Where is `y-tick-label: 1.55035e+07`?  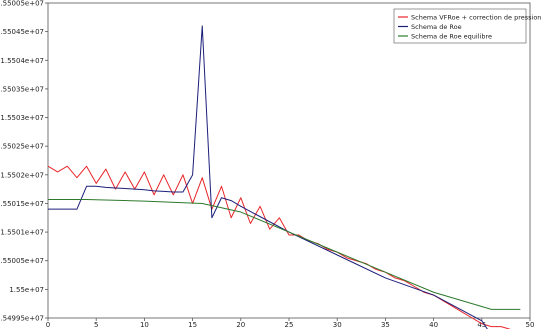 y-tick-label: 1.55035e+07 is located at coordinates (22, 89).